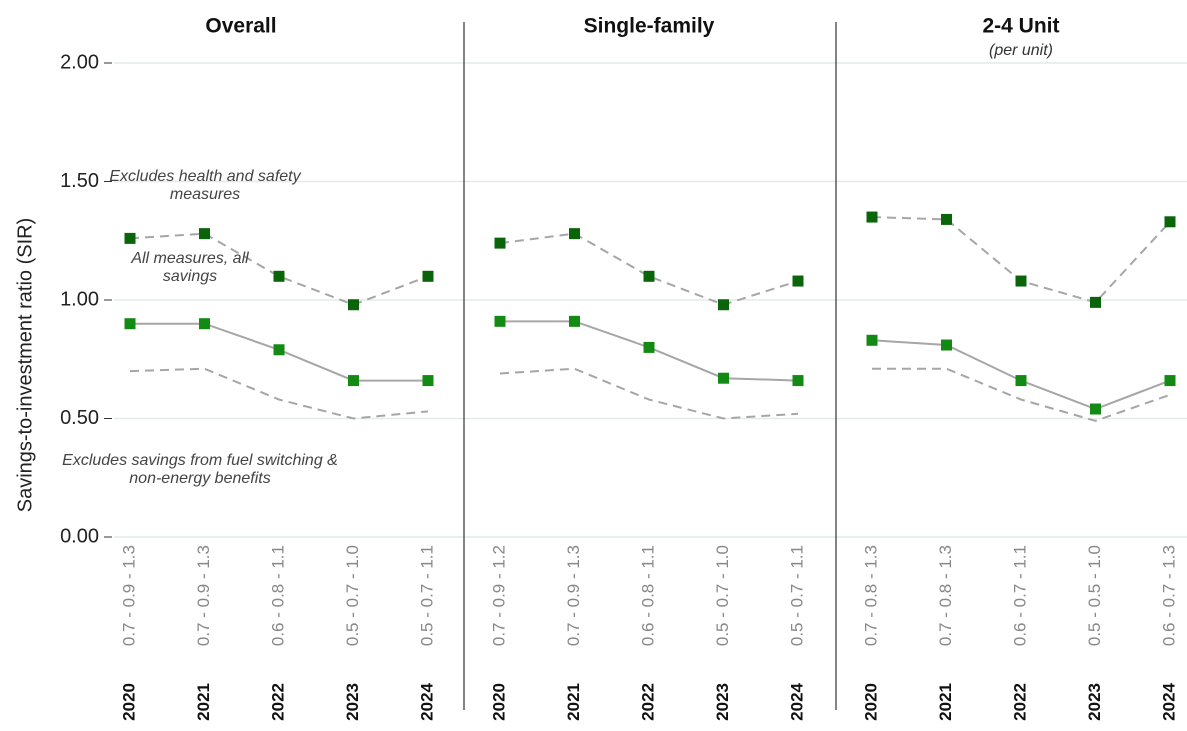 This screenshot has width=1187, height=731. Describe the element at coordinates (1020, 26) in the screenshot. I see `panel-title: 2-4 Unit` at that location.